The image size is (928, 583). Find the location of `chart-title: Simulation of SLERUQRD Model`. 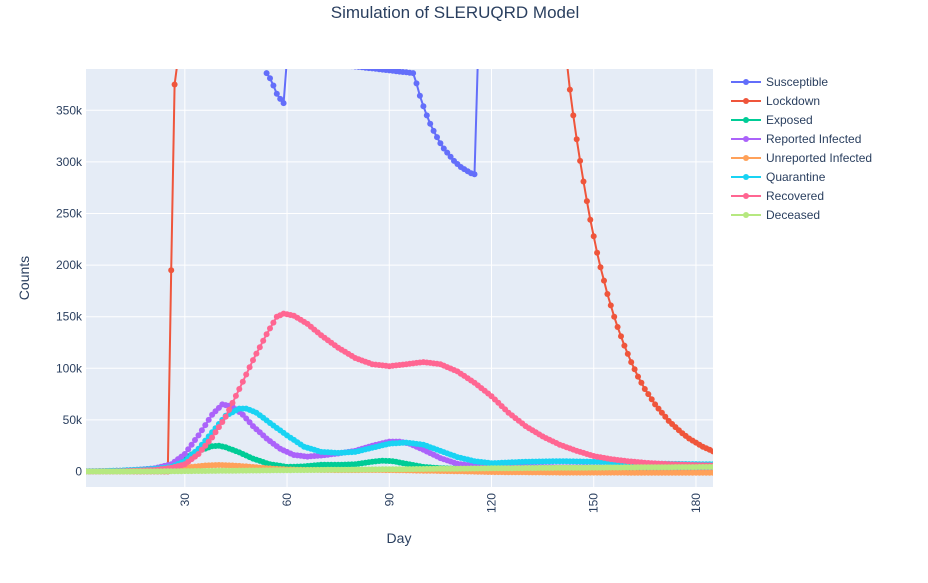

chart-title: Simulation of SLERUQRD Model is located at coordinates (455, 12).